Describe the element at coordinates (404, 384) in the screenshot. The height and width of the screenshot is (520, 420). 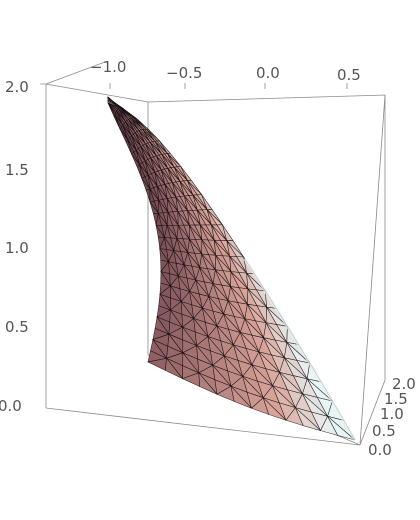
I see `y-tick-label: 2.0` at that location.